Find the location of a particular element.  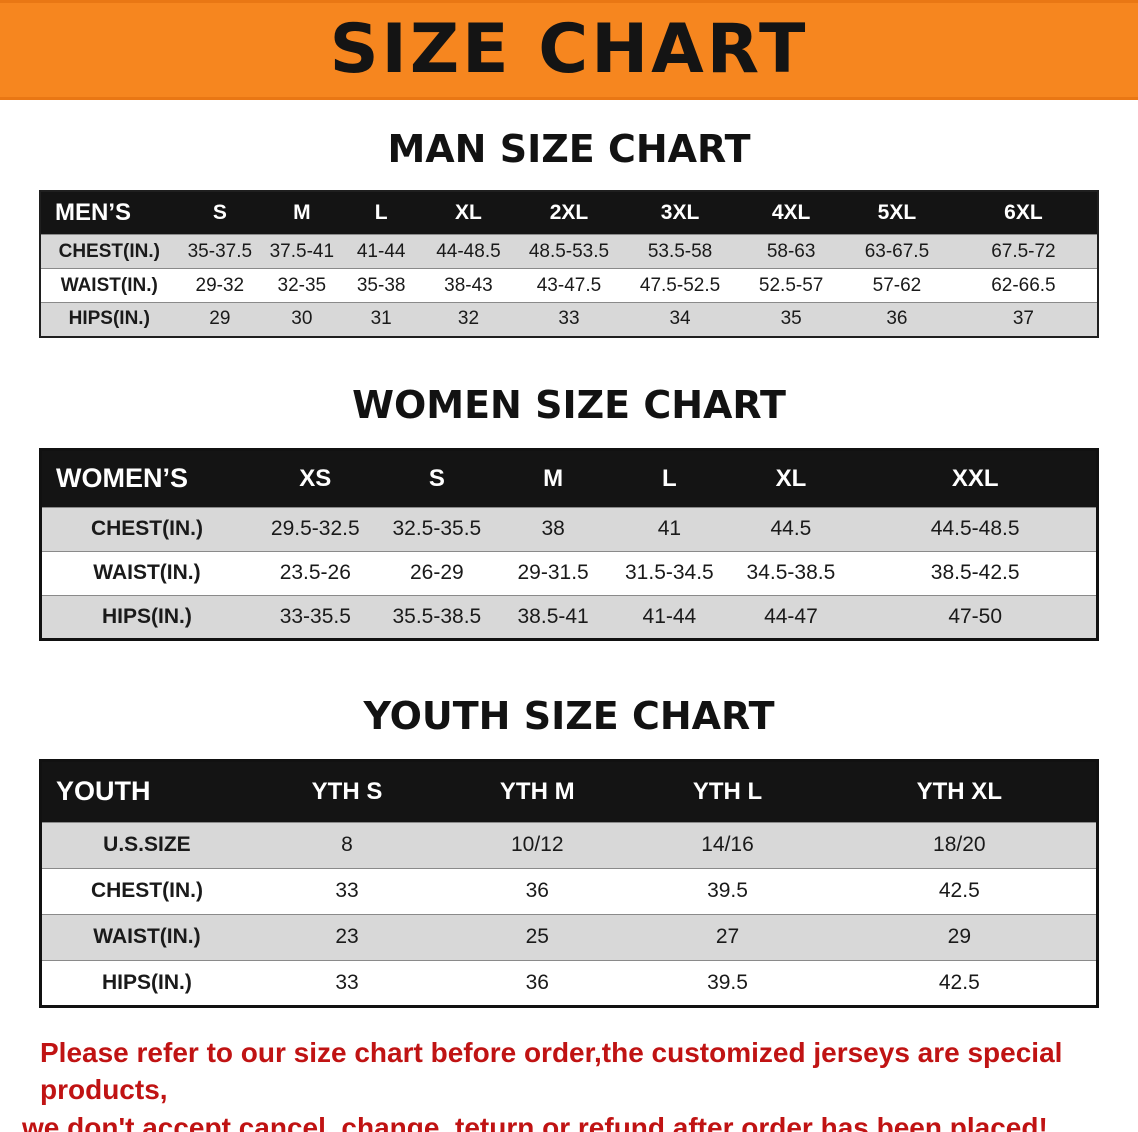

youth-section-heading: YOUTH SIZE CHART is located at coordinates (569, 715).